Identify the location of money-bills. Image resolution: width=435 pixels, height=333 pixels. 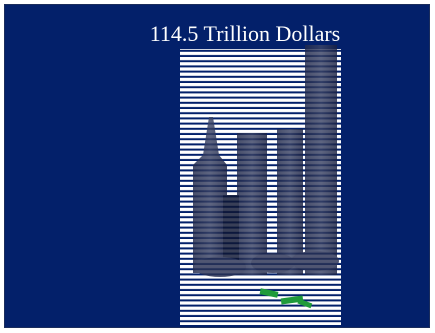
(286, 298).